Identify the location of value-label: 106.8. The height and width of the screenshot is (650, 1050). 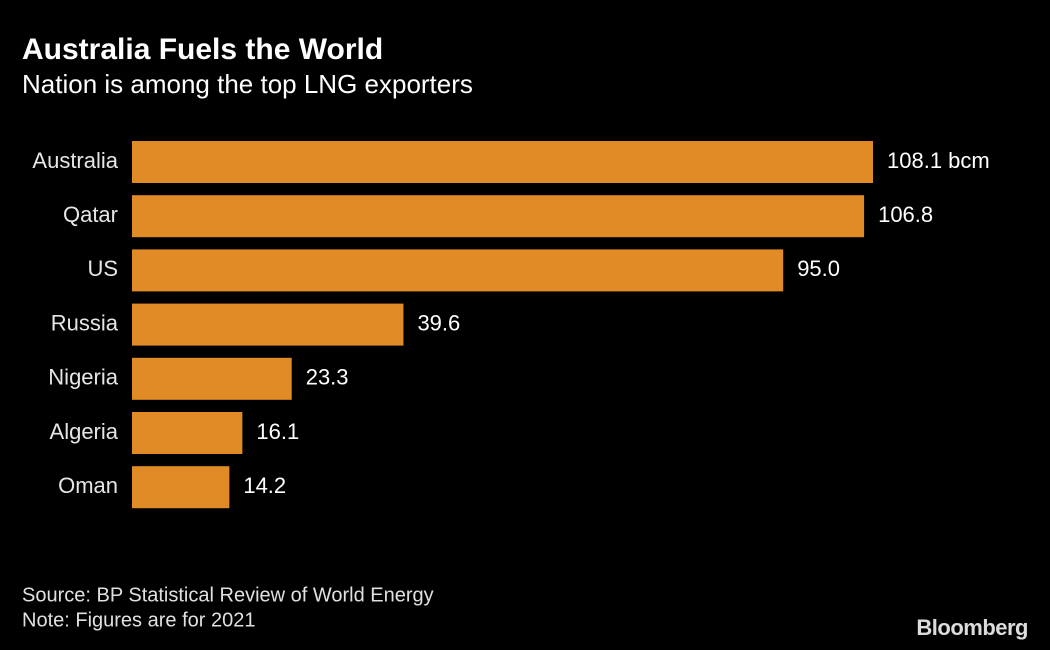
(905, 214).